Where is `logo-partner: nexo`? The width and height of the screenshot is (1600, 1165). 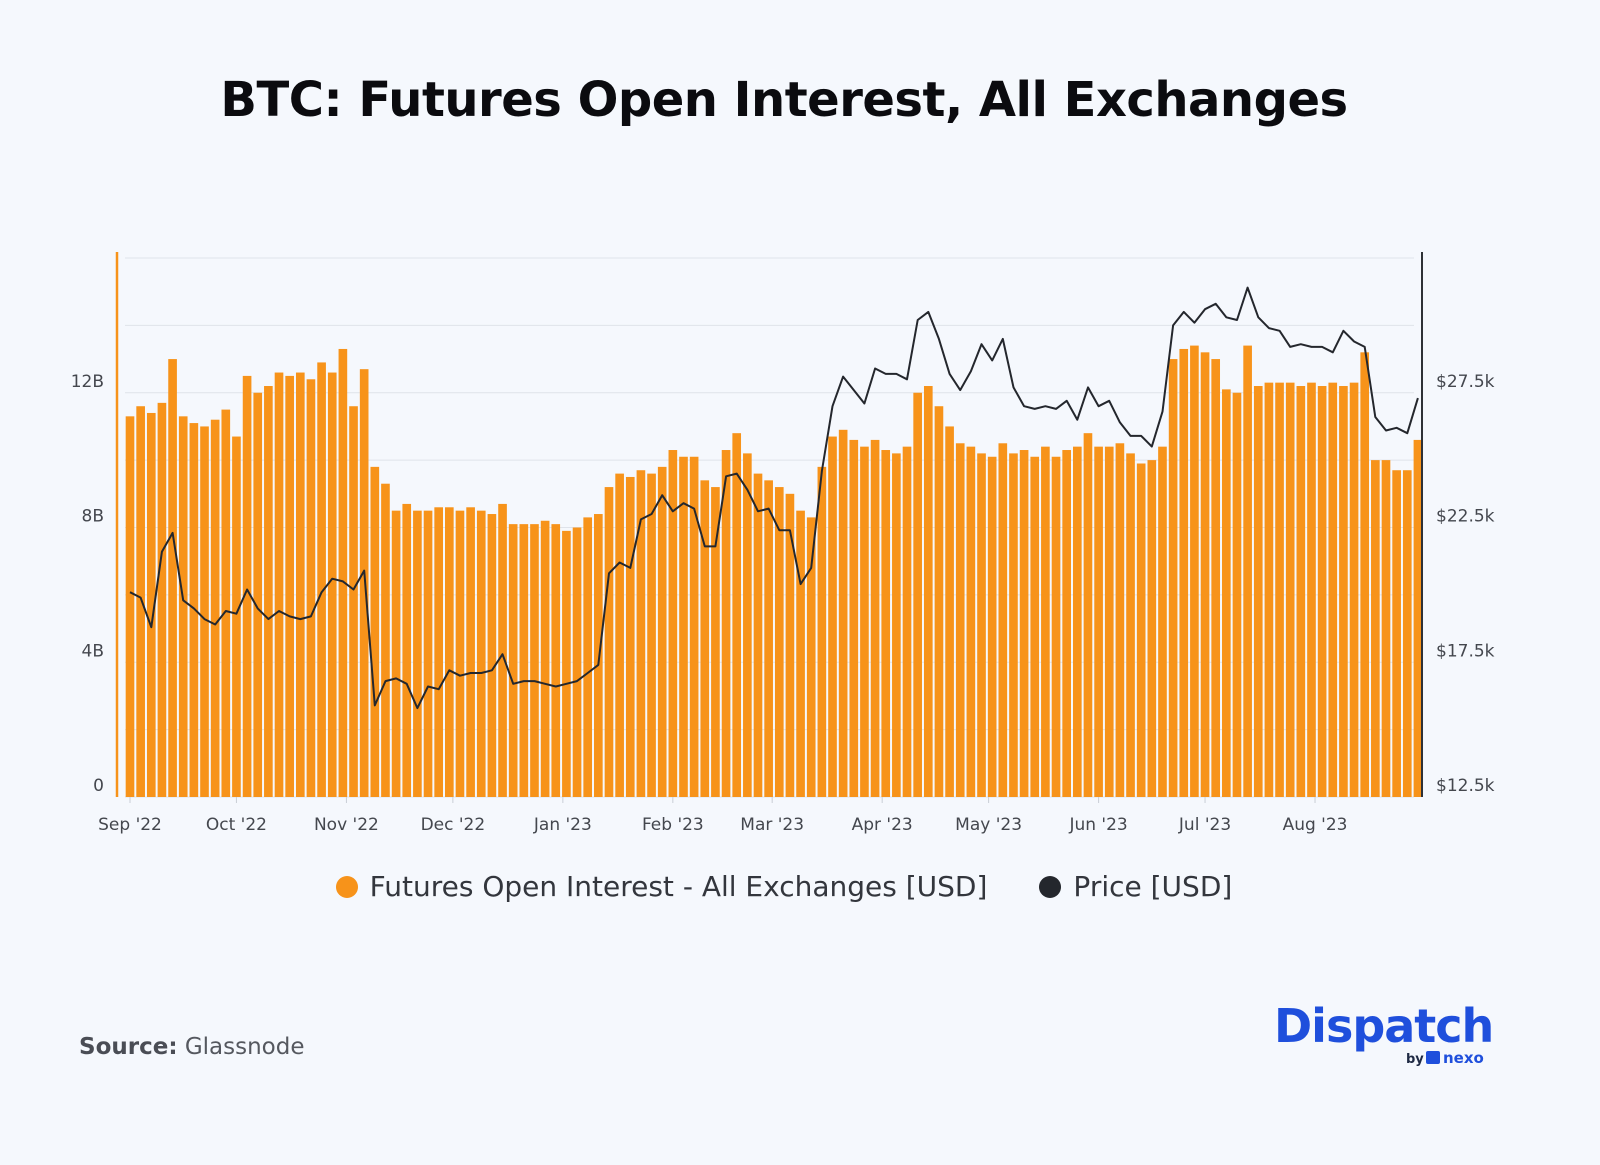 logo-partner: nexo is located at coordinates (1463, 1058).